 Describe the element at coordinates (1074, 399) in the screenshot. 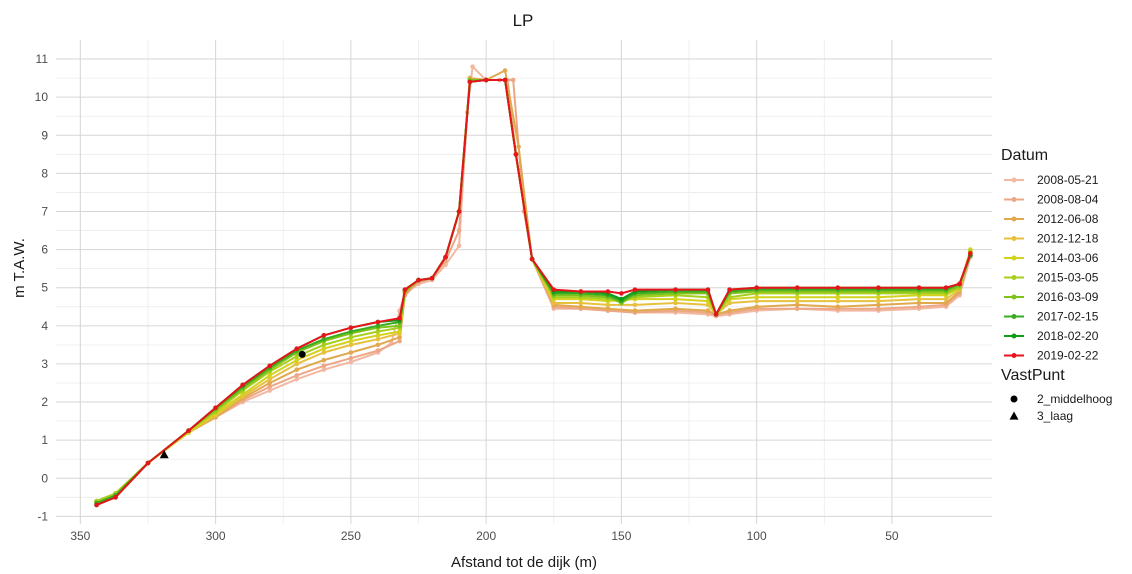

I see `legend-label: 2_middelhoog` at that location.